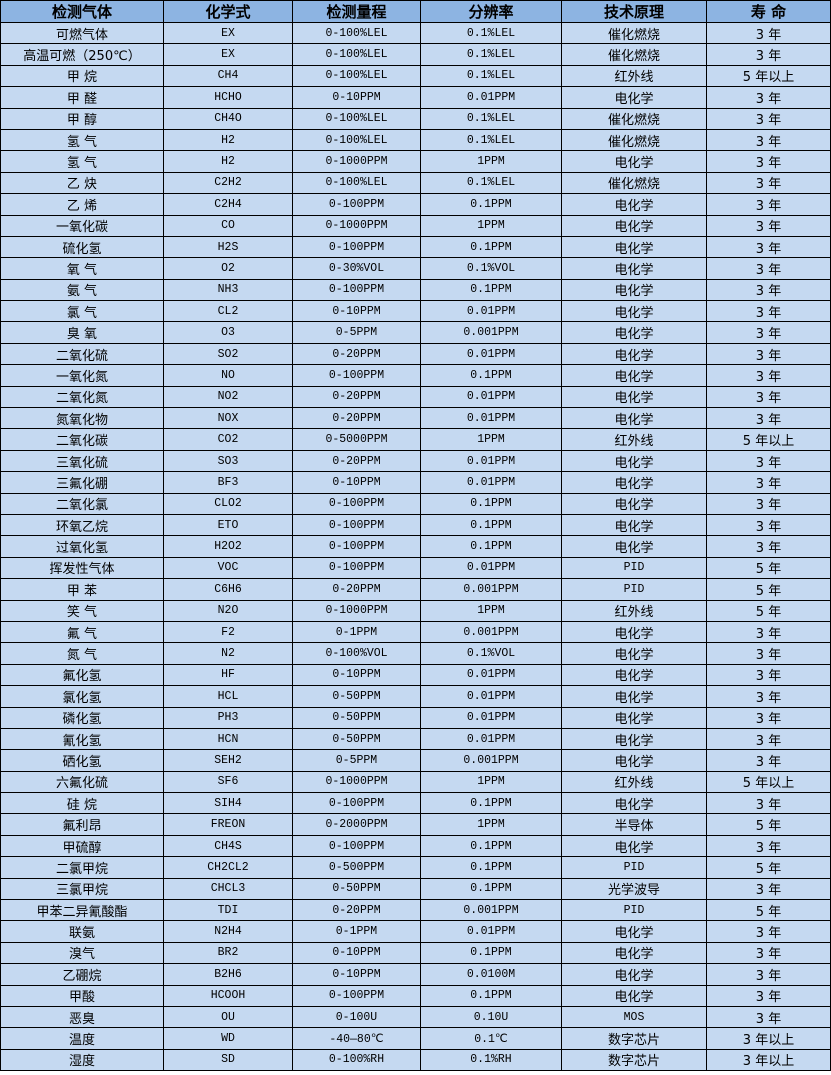 This screenshot has width=831, height=1075. Describe the element at coordinates (768, 11) in the screenshot. I see `header-lifetime: 寿 命` at that location.